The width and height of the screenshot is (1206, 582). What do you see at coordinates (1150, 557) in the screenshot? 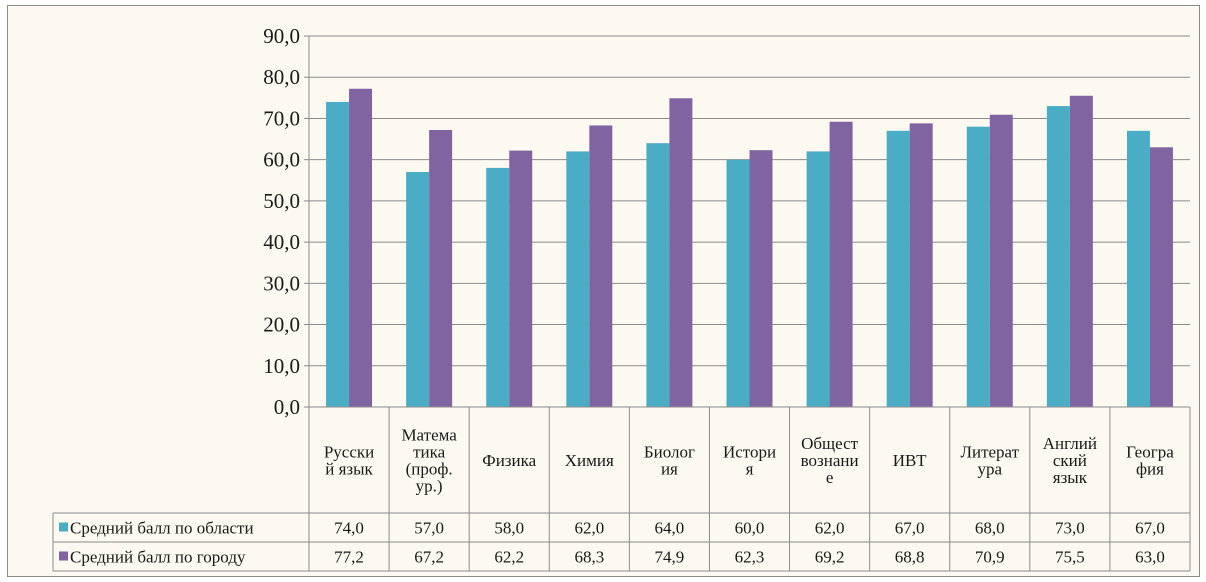
I see `data-table-value: 63,0` at bounding box center [1150, 557].